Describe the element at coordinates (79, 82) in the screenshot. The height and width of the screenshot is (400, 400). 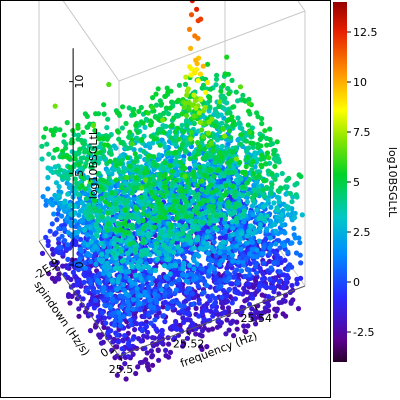
I see `z-tick-label: 10` at that location.